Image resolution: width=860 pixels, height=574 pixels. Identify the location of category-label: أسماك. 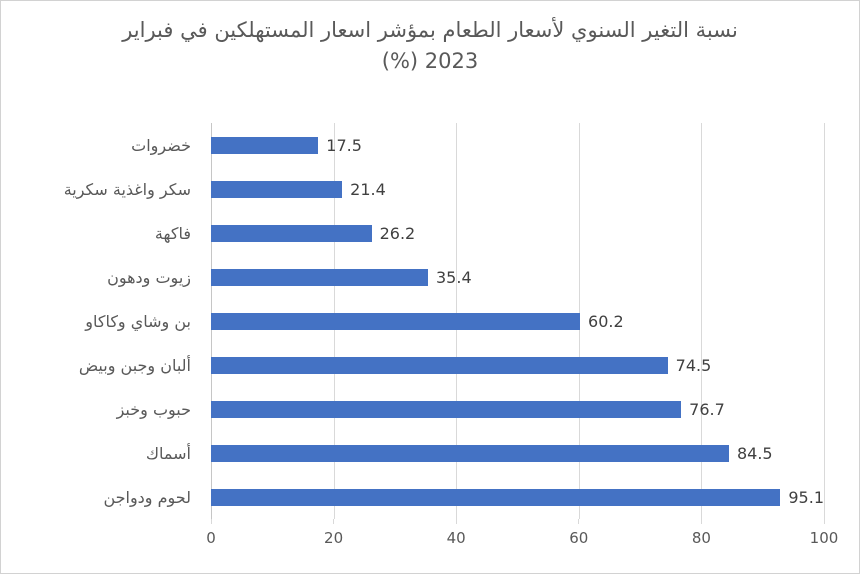
(168, 453).